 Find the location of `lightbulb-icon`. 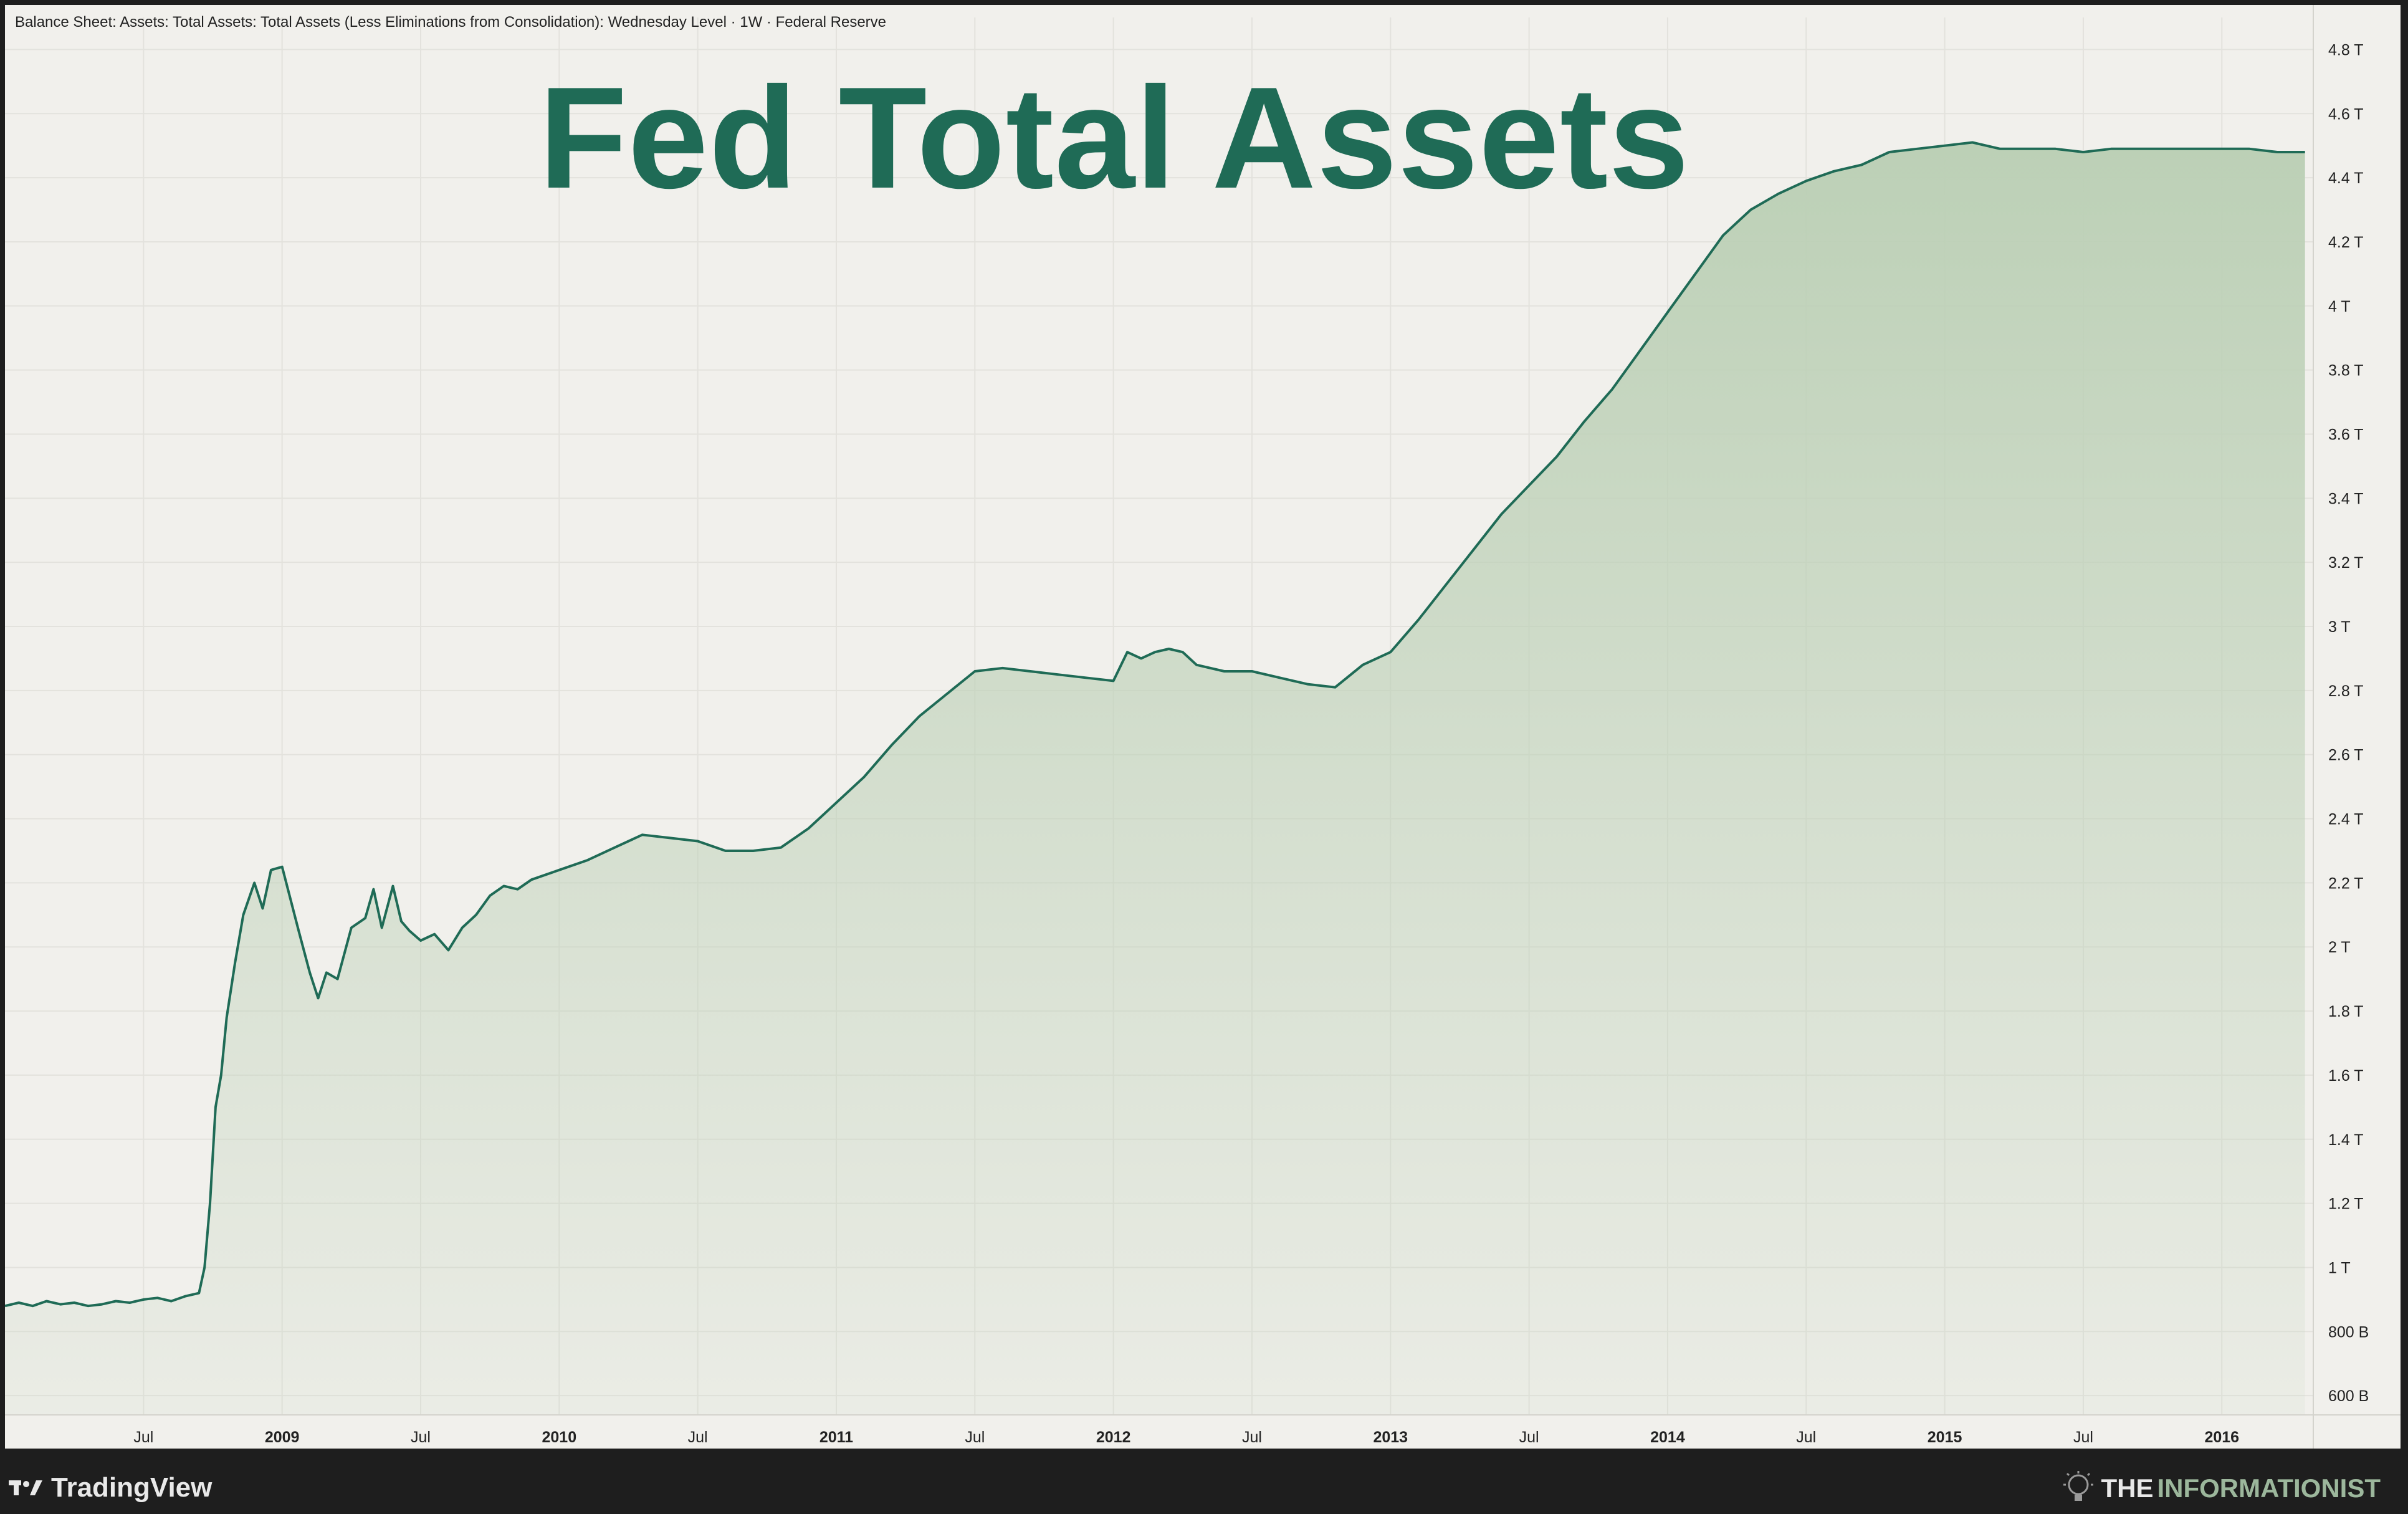

lightbulb-icon is located at coordinates (2078, 1486).